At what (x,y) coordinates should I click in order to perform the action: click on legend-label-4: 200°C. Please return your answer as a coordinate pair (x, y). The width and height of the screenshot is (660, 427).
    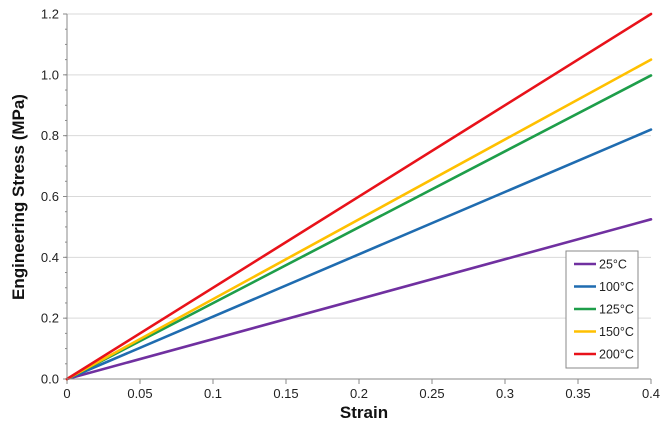
    Looking at the image, I should click on (616, 355).